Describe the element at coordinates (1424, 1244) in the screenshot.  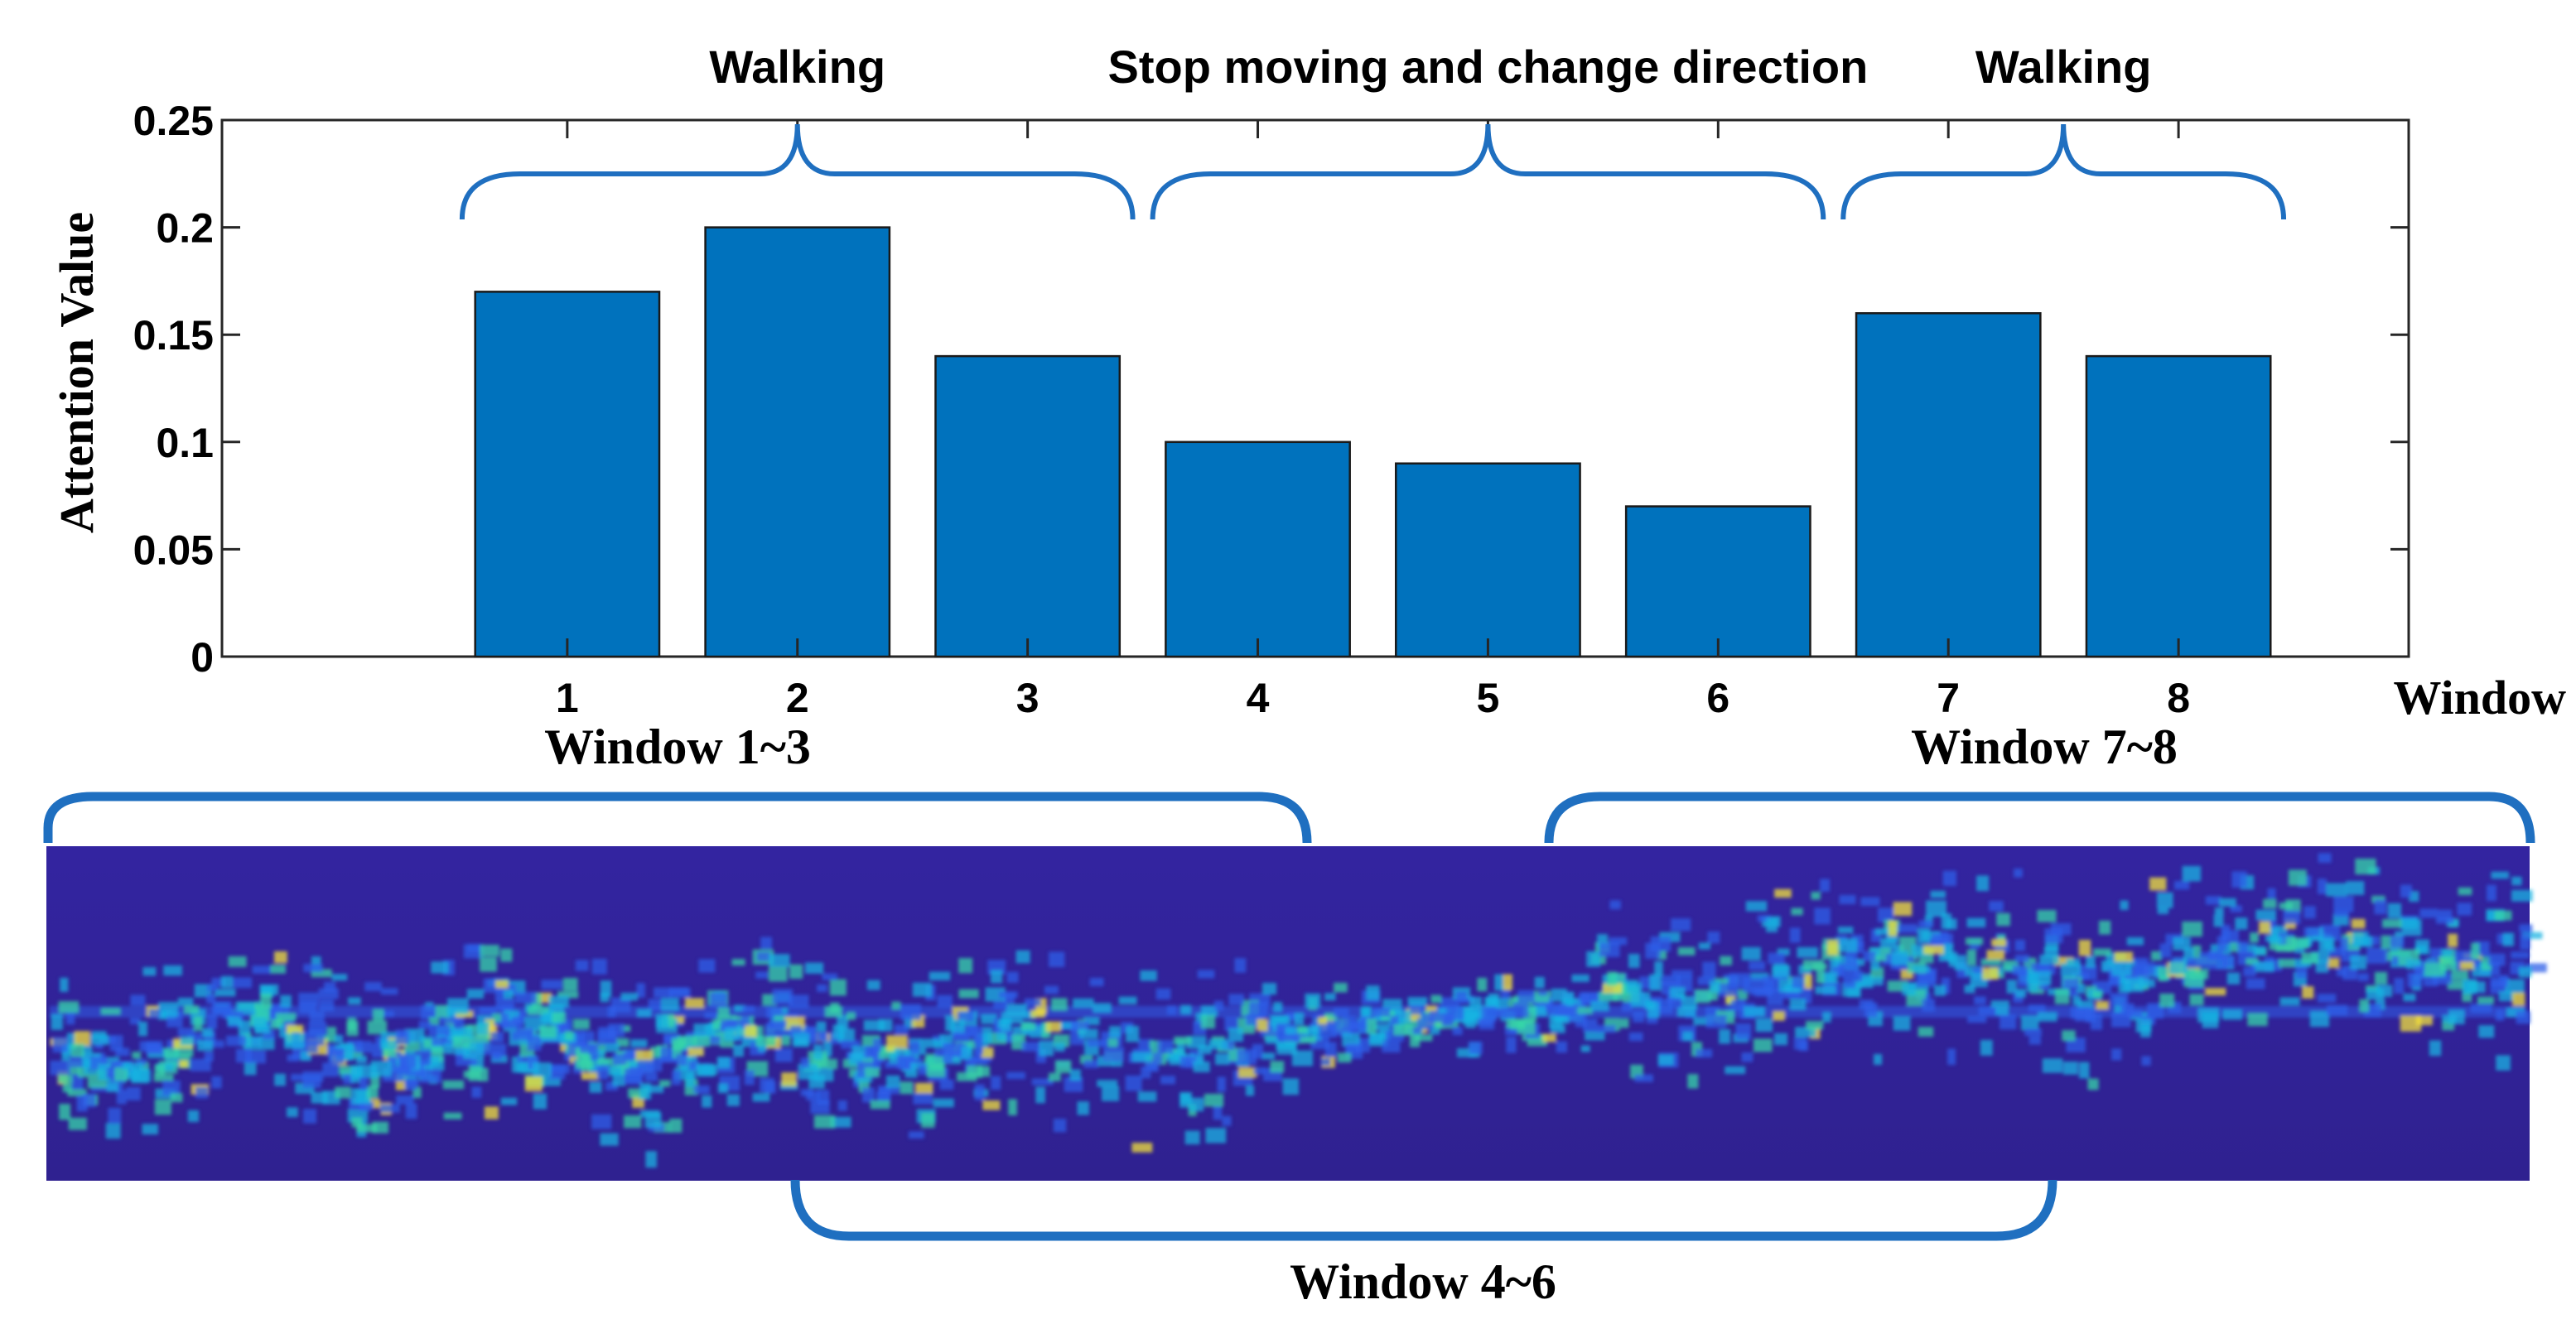
I see `window-4-6-bracket: Window 4~6` at that location.